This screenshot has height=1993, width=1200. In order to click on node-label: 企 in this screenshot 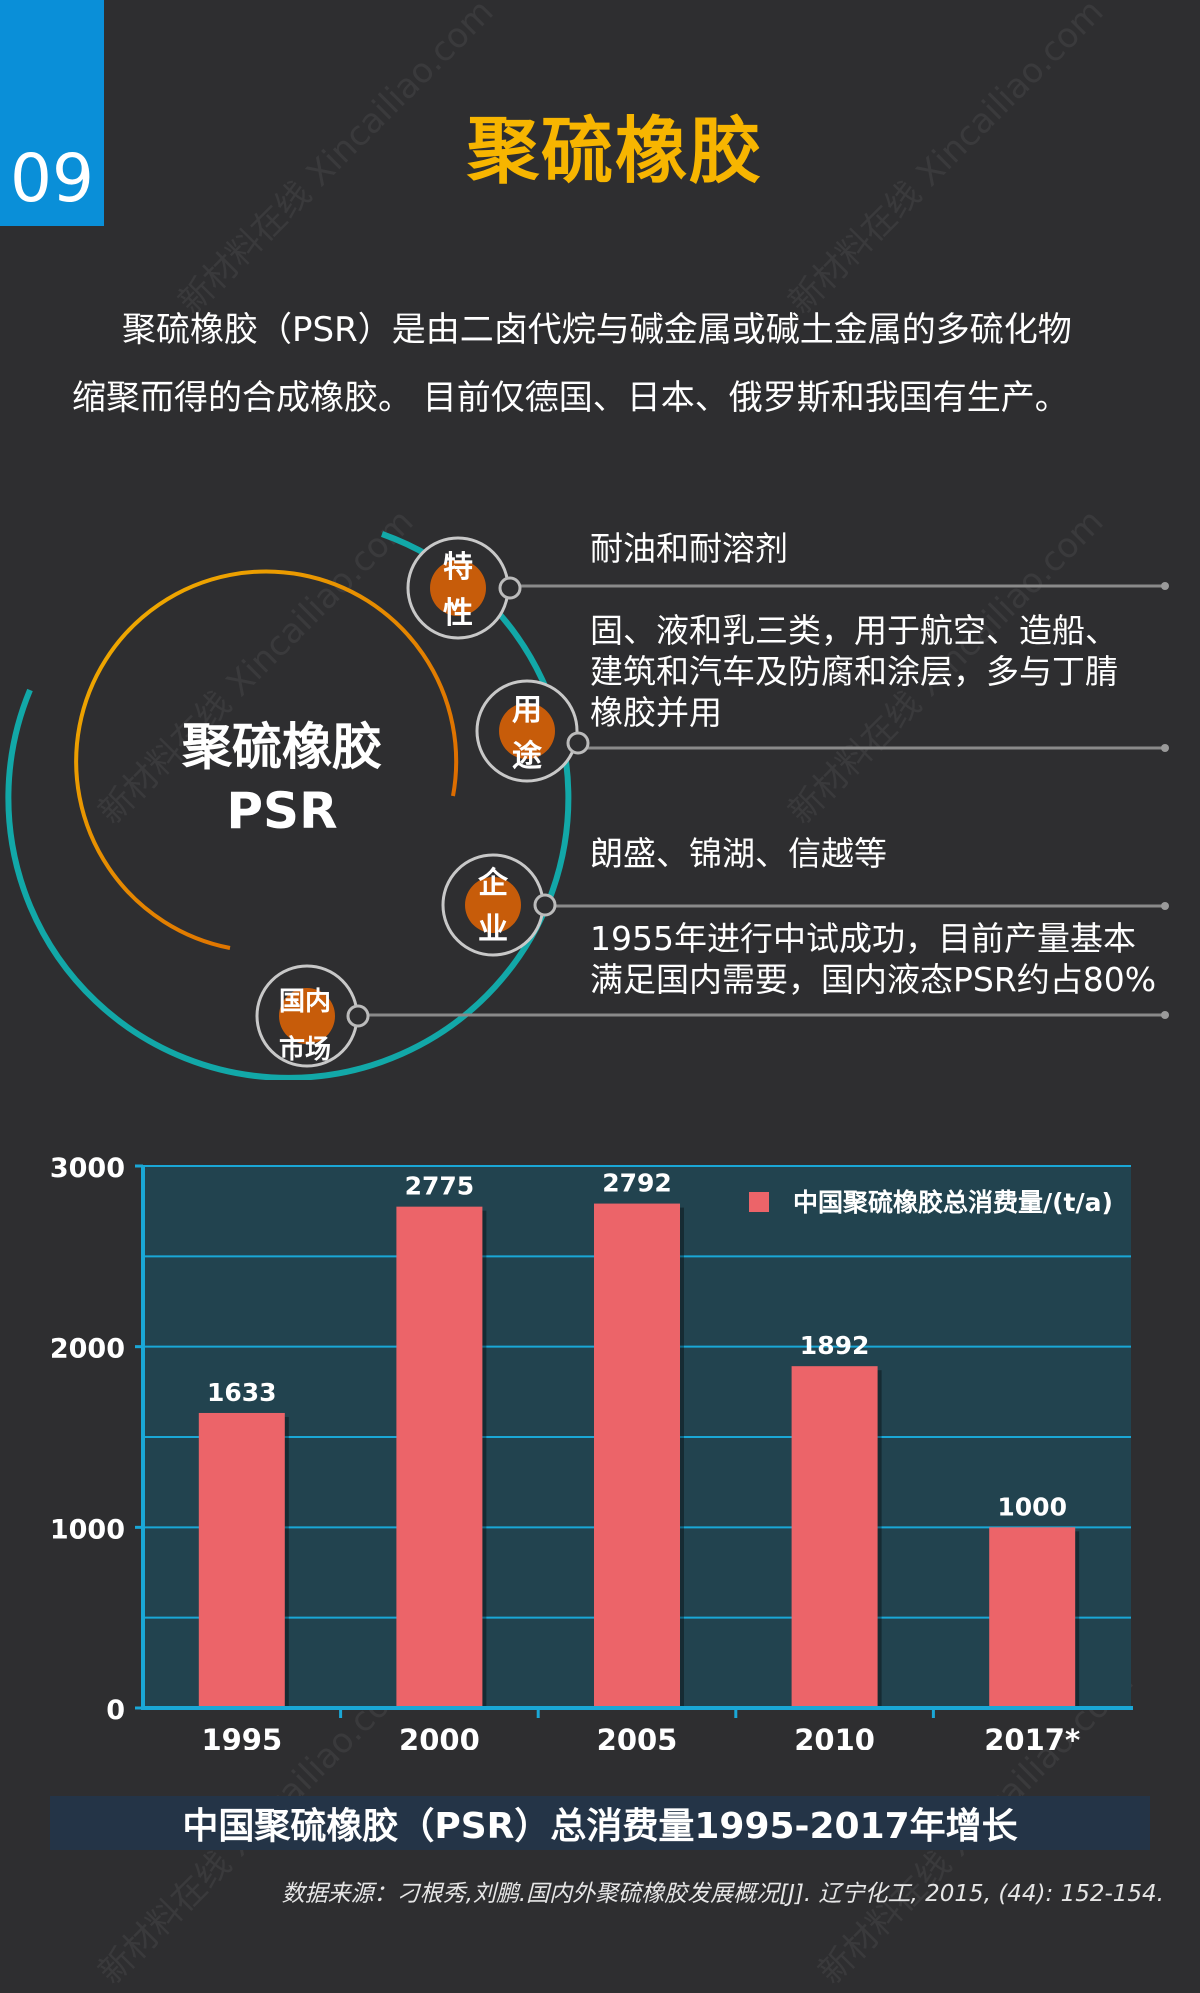, I will do `click(493, 883)`.